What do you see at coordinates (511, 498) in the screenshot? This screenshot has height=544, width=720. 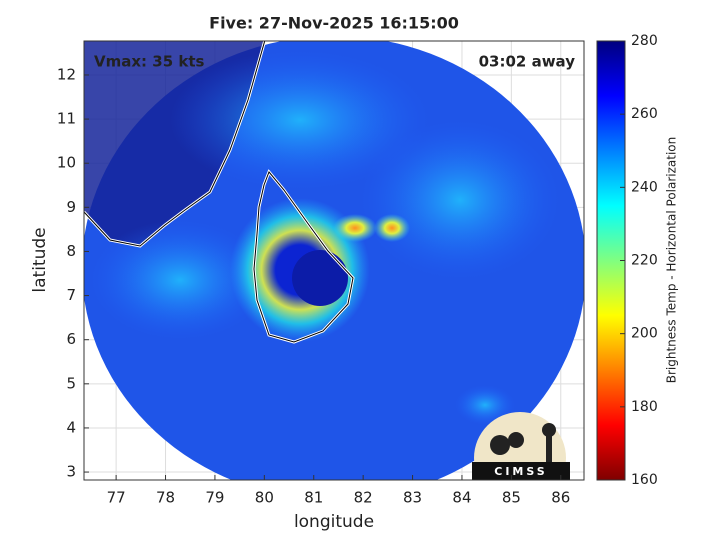 I see `x-tick-label: 85` at bounding box center [511, 498].